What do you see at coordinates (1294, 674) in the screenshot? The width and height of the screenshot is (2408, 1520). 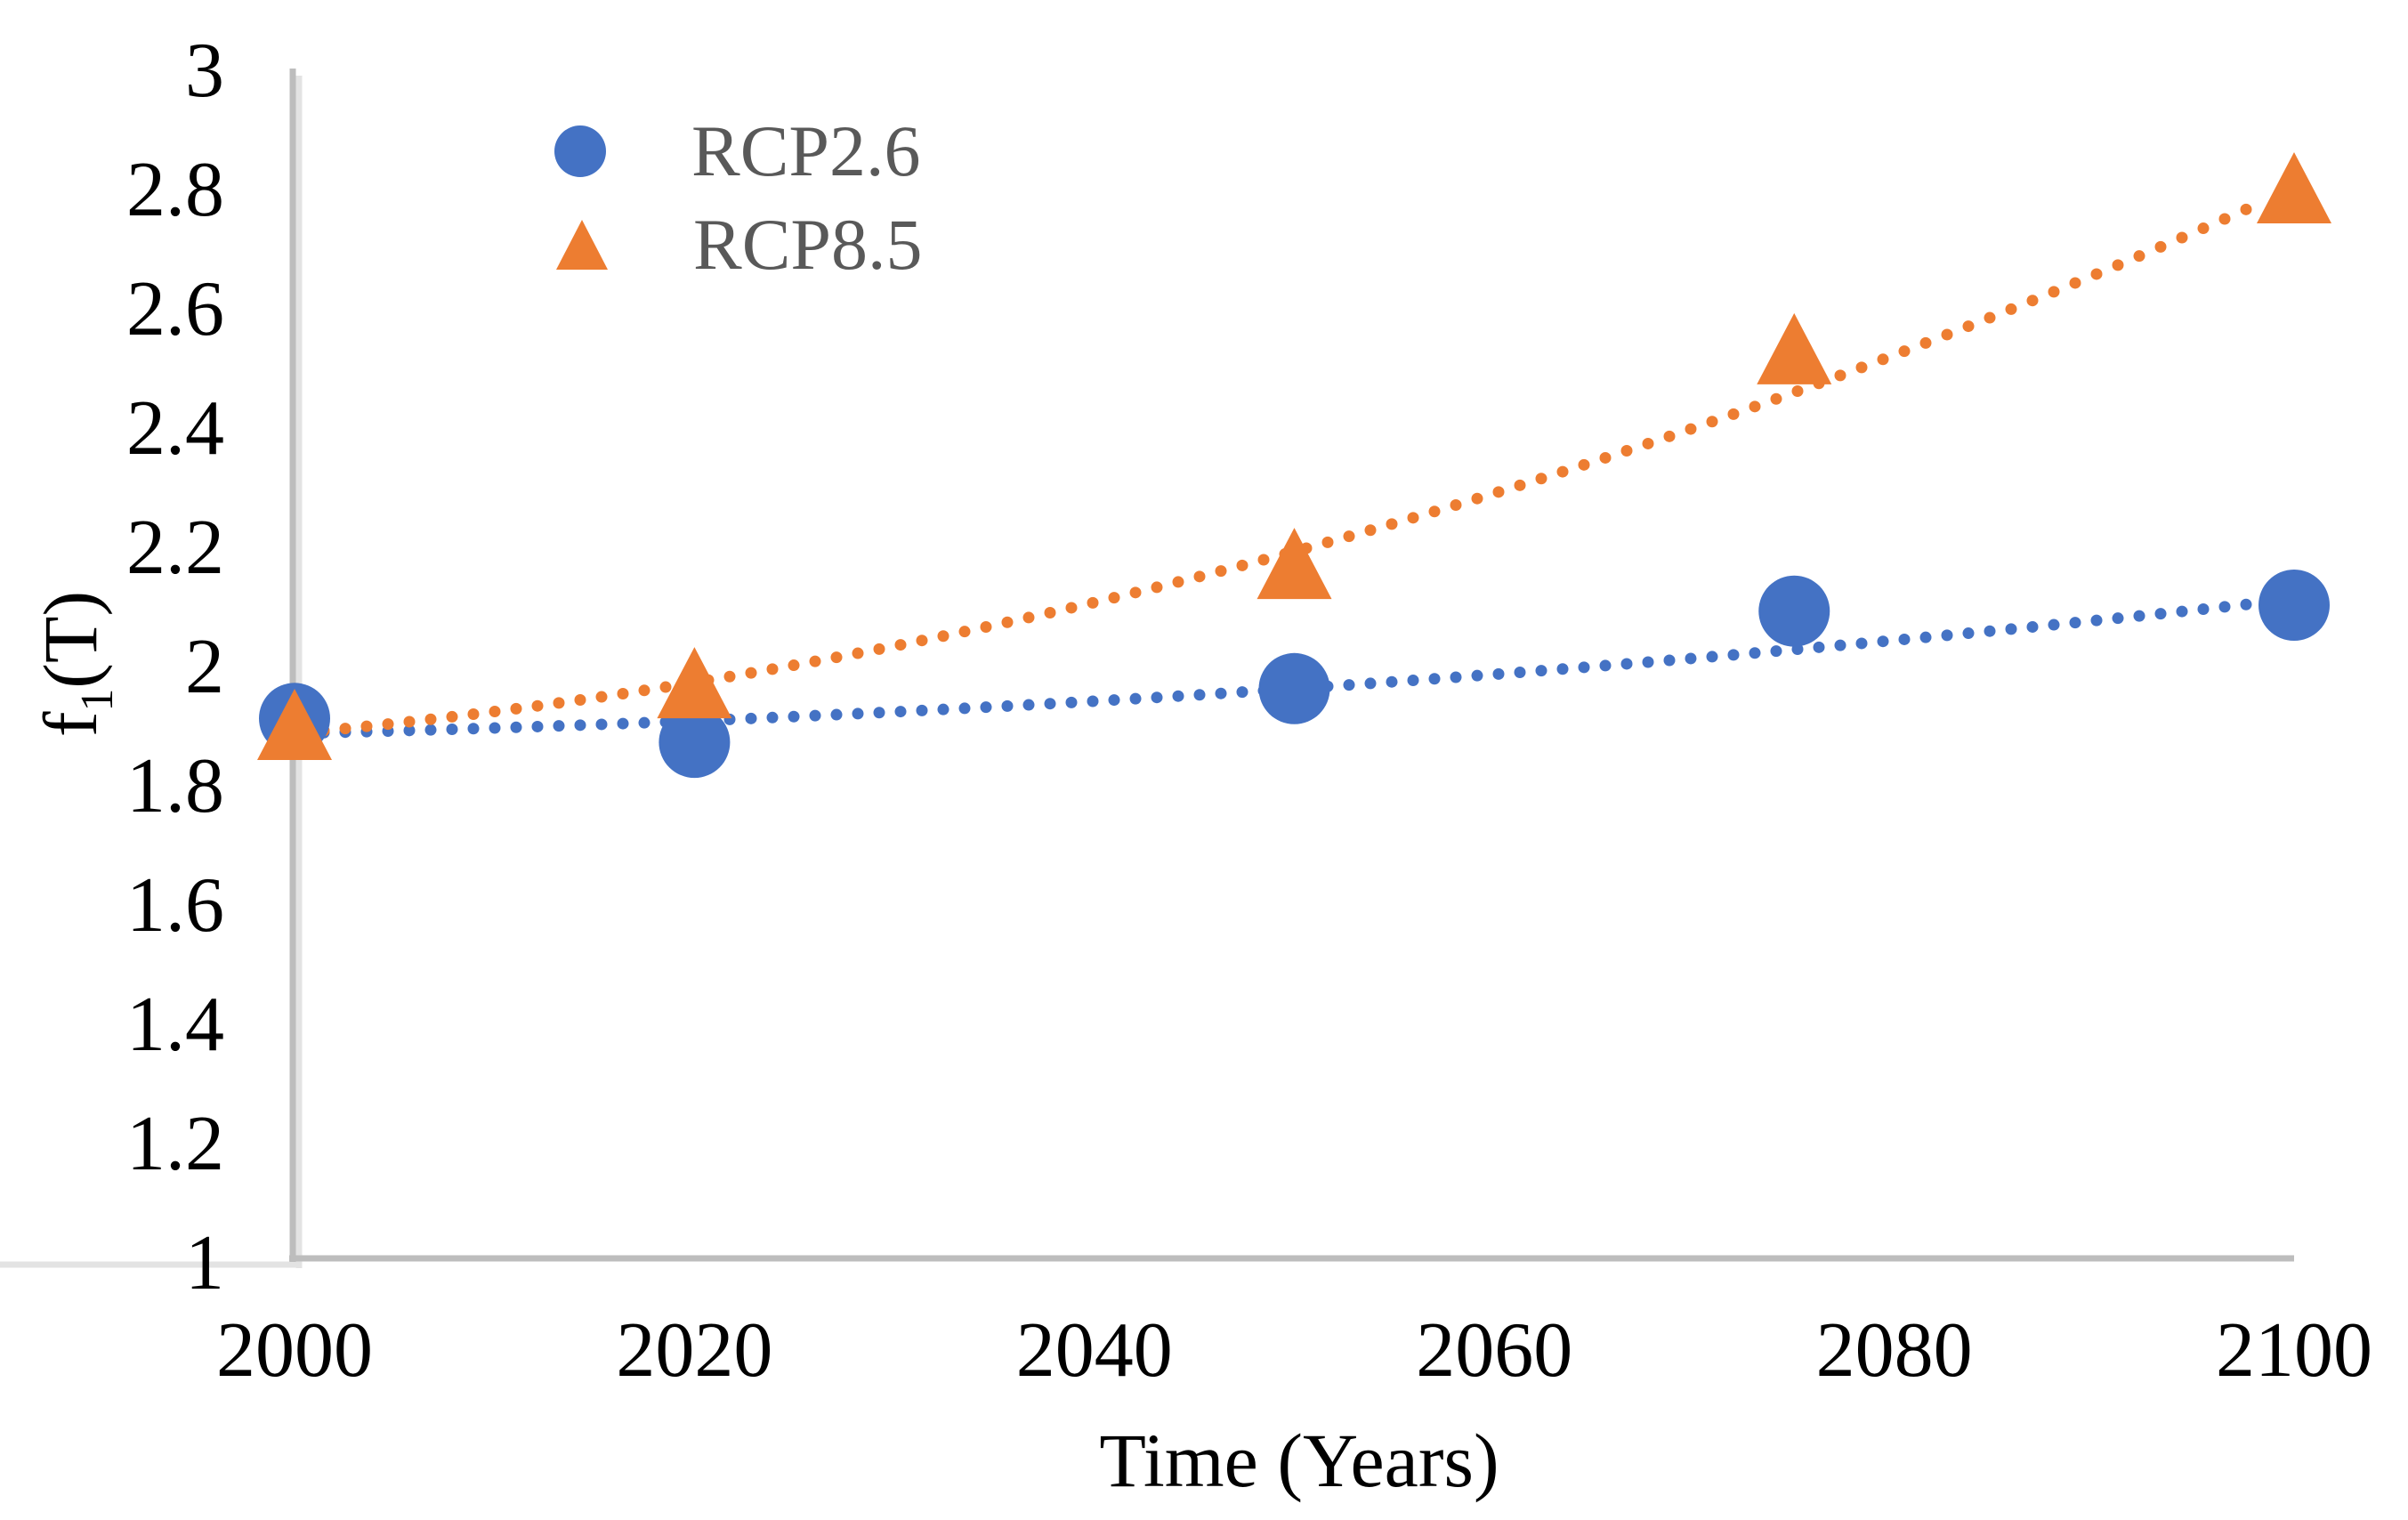 I see `series-markers-rcp26` at bounding box center [1294, 674].